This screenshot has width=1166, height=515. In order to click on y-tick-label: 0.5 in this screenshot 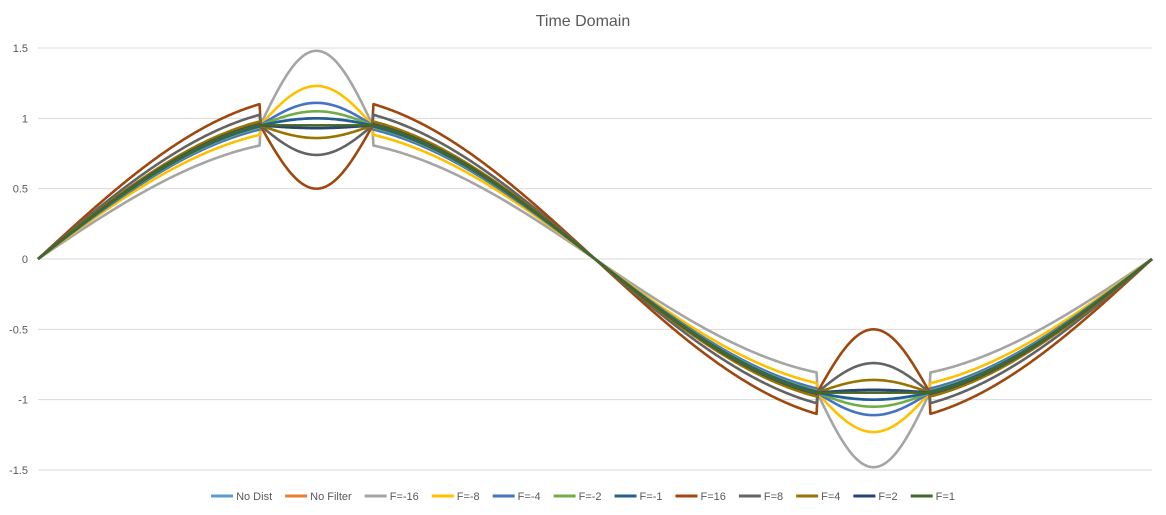, I will do `click(20, 190)`.